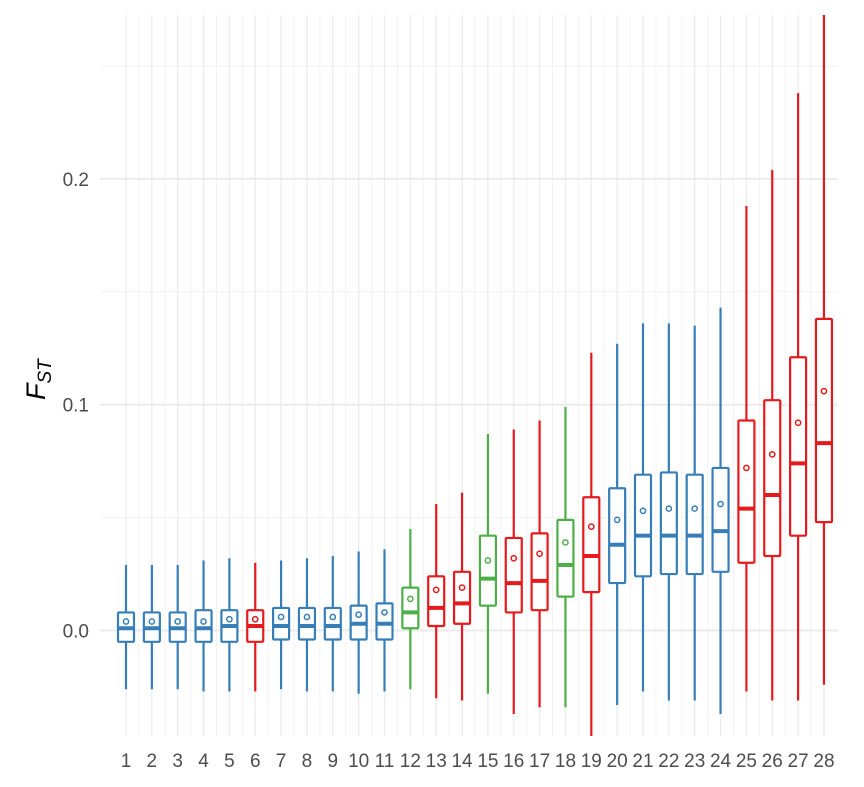  What do you see at coordinates (152, 761) in the screenshot?
I see `x-tick-label: 2` at bounding box center [152, 761].